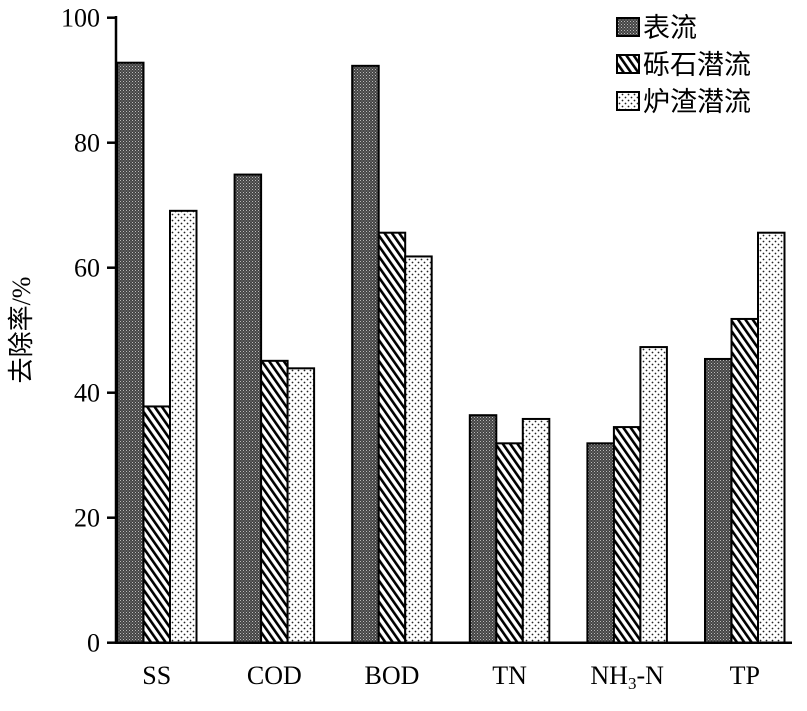  Describe the element at coordinates (670, 28) in the screenshot. I see `legend-label: 表流` at that location.